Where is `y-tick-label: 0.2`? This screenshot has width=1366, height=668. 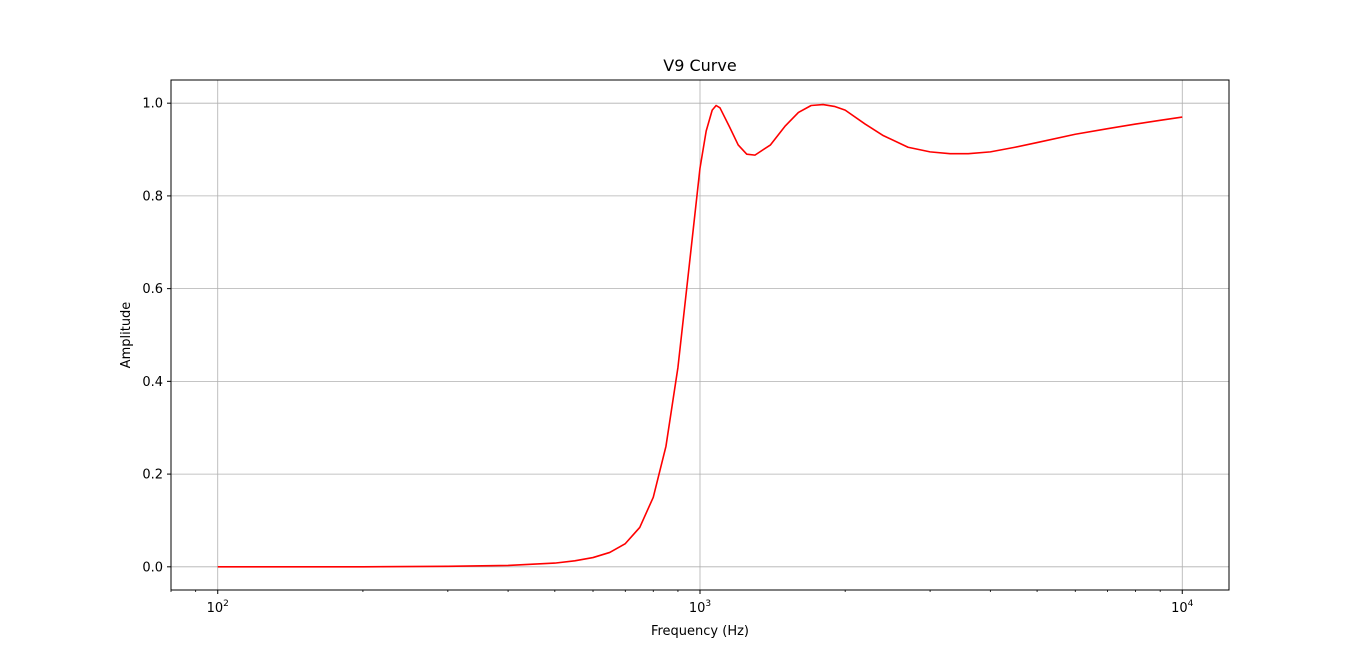 y-tick-label: 0.2 is located at coordinates (152, 475).